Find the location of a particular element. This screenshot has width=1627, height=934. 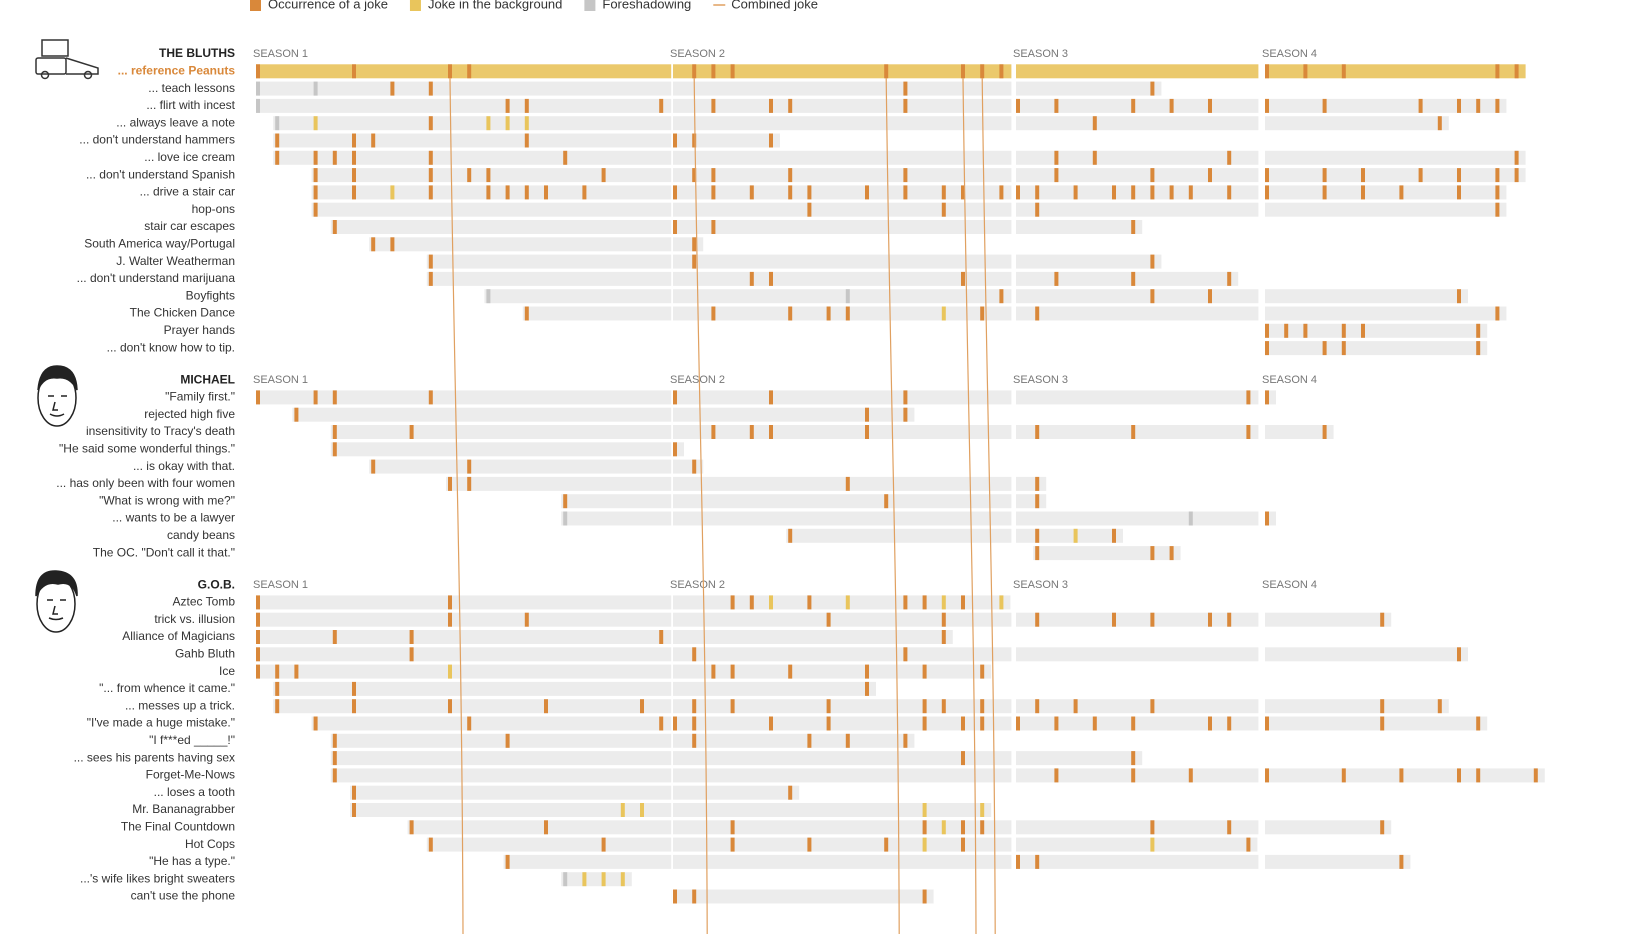

row-label: J. Walter Weatherman is located at coordinates (175, 261).